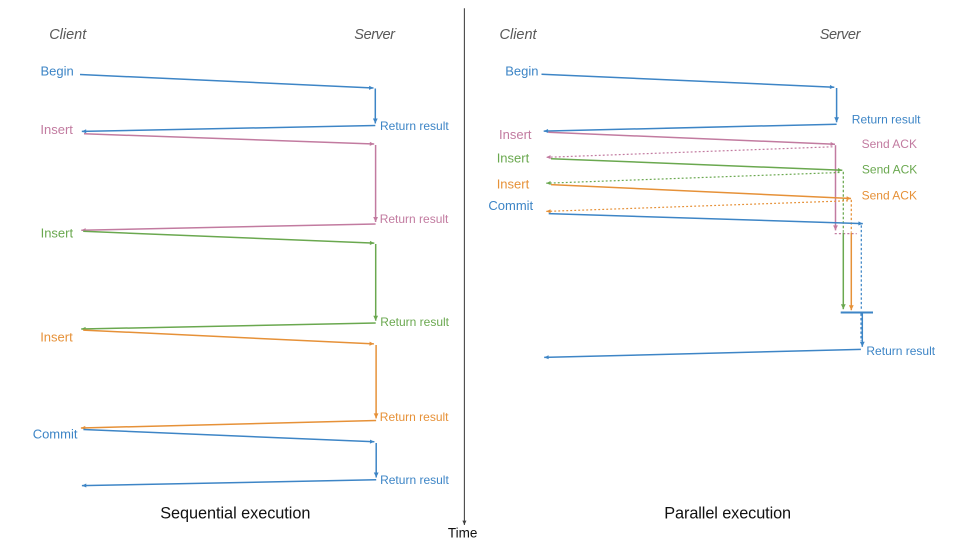 The width and height of the screenshot is (960, 540). Describe the element at coordinates (463, 533) in the screenshot. I see `svg-text: Time` at that location.